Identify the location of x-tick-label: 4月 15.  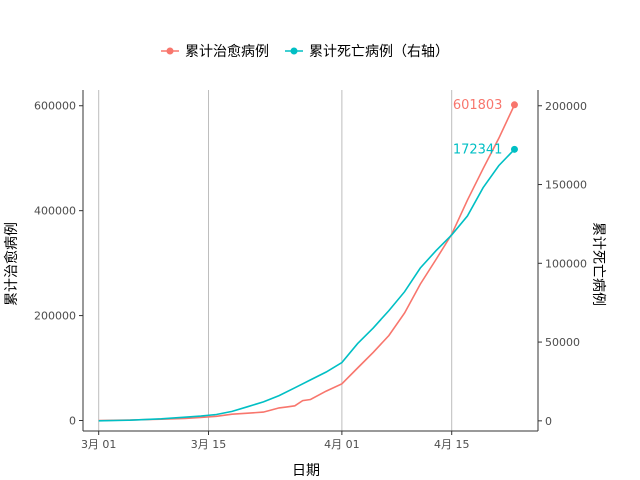
(452, 444).